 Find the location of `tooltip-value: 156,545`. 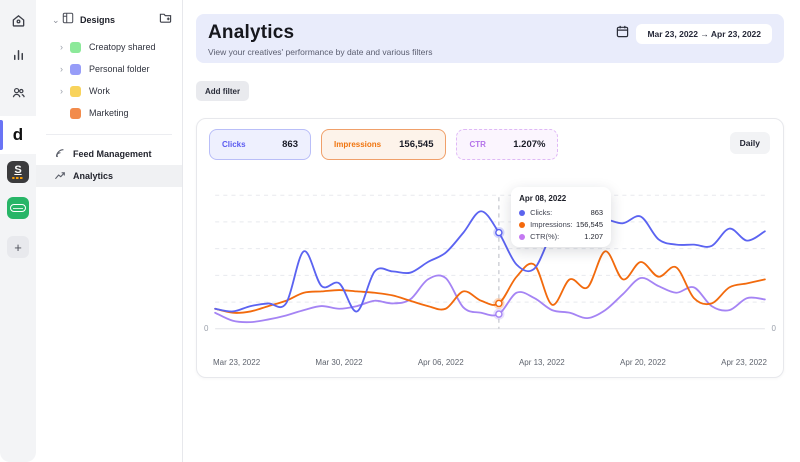

tooltip-value: 156,545 is located at coordinates (589, 224).